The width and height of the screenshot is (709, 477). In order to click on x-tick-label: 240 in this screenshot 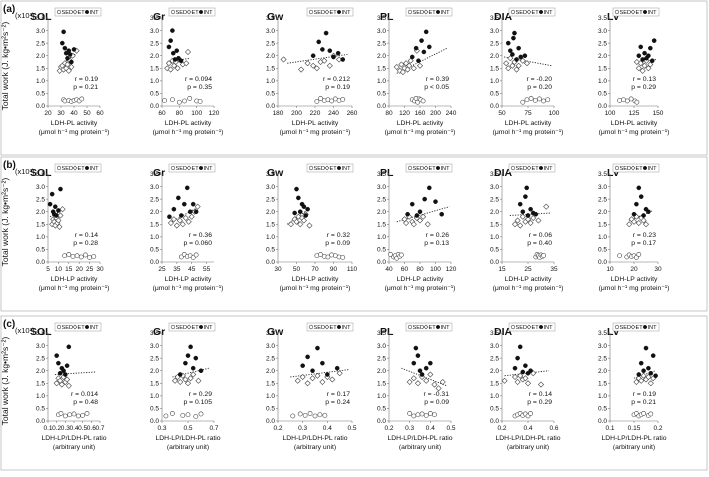, I will do `click(451, 113)`.